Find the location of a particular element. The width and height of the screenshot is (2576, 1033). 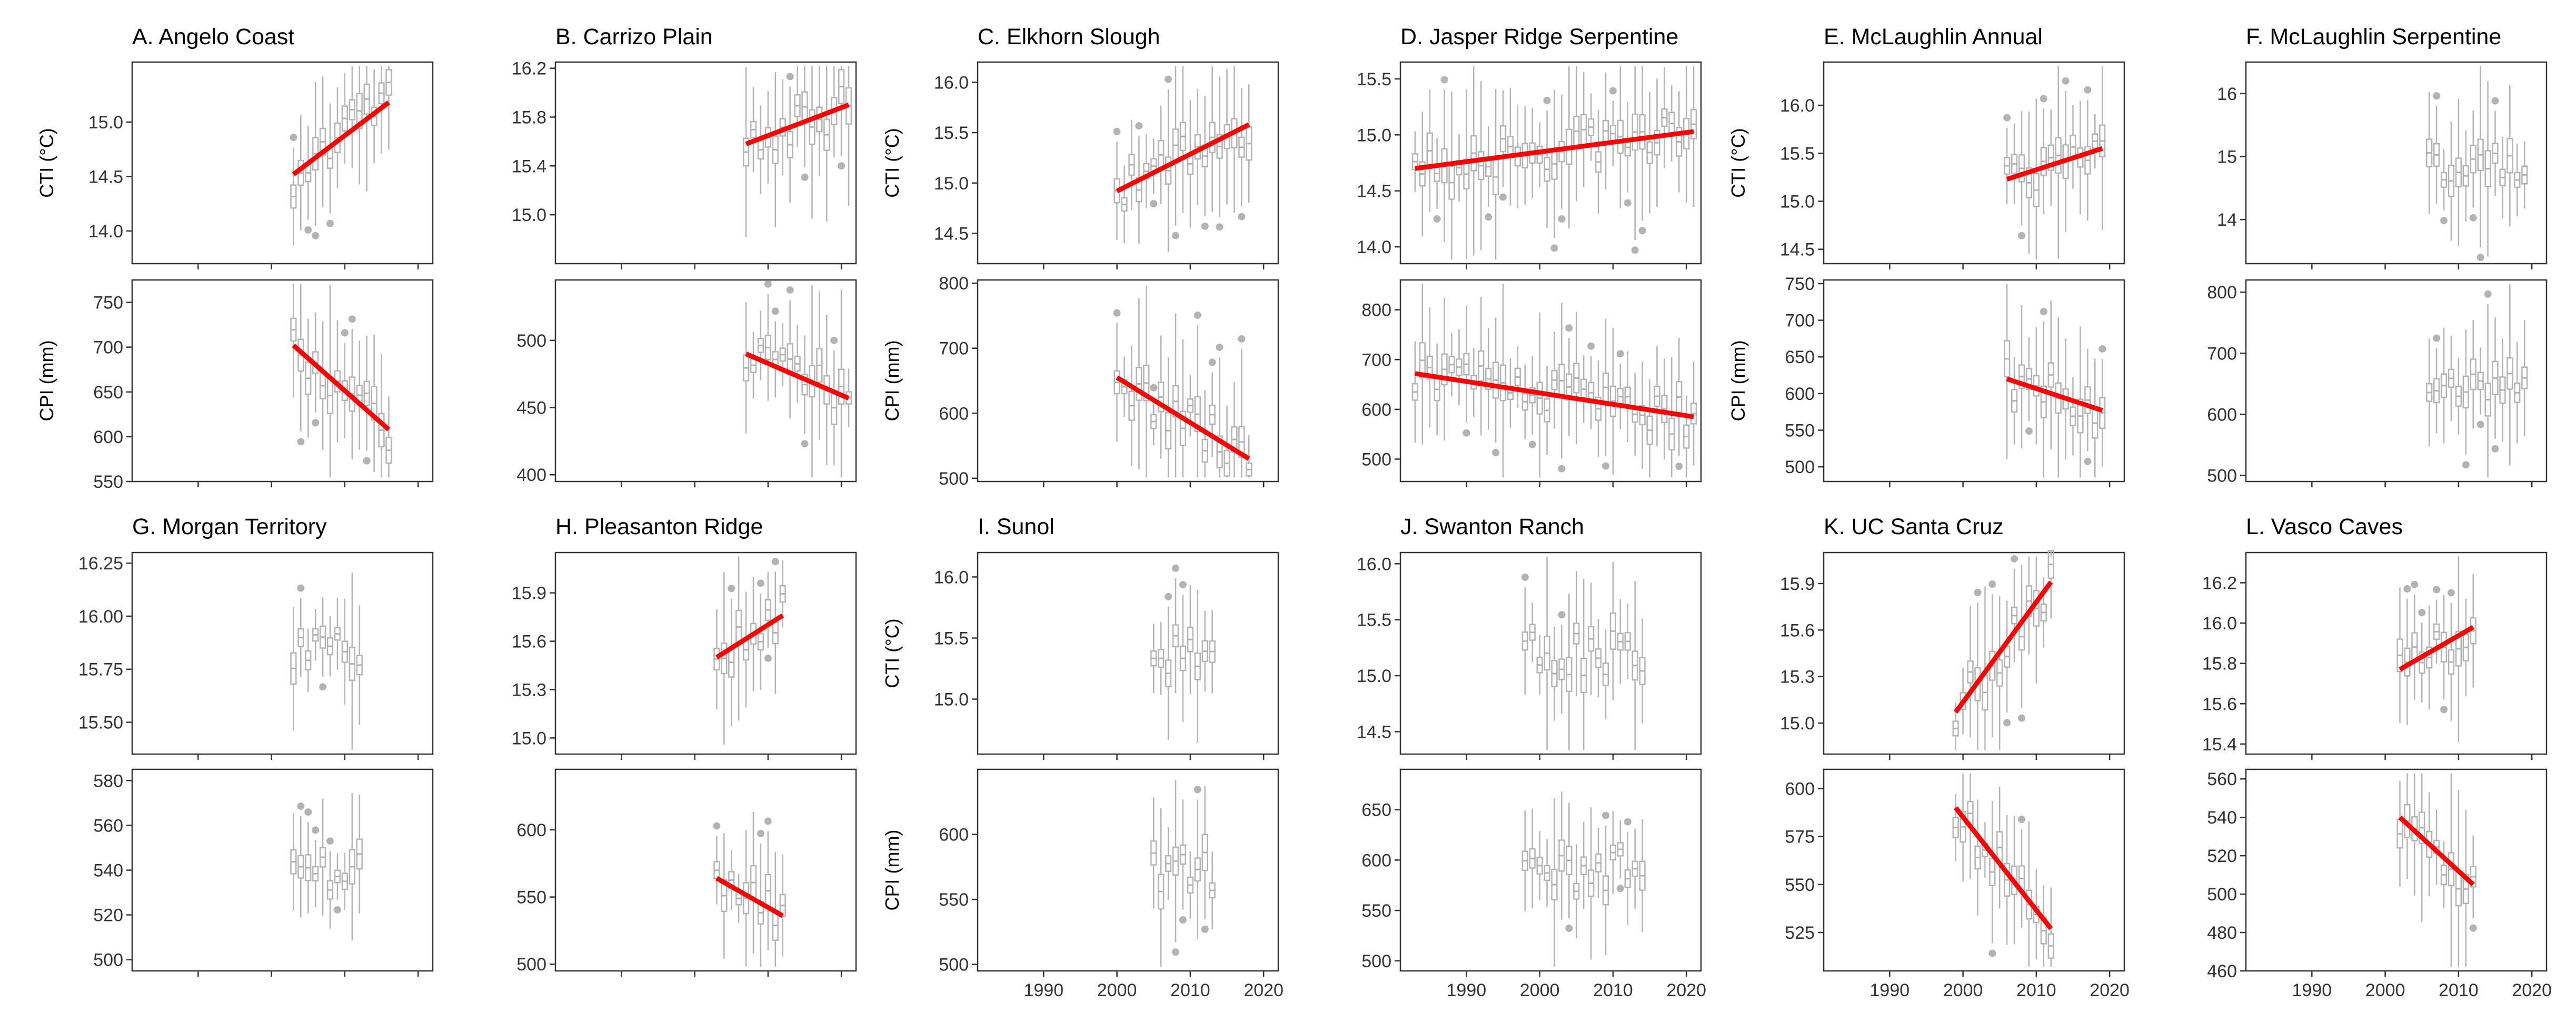

box-2003 is located at coordinates (293, 669).